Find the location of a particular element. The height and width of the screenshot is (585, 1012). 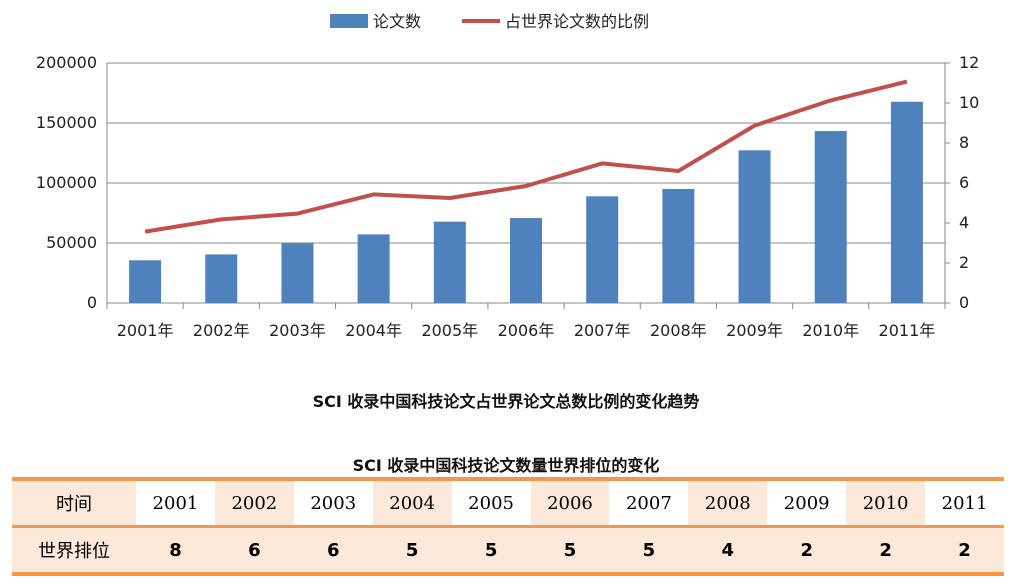

x-tick-label: 2003年 is located at coordinates (297, 330).